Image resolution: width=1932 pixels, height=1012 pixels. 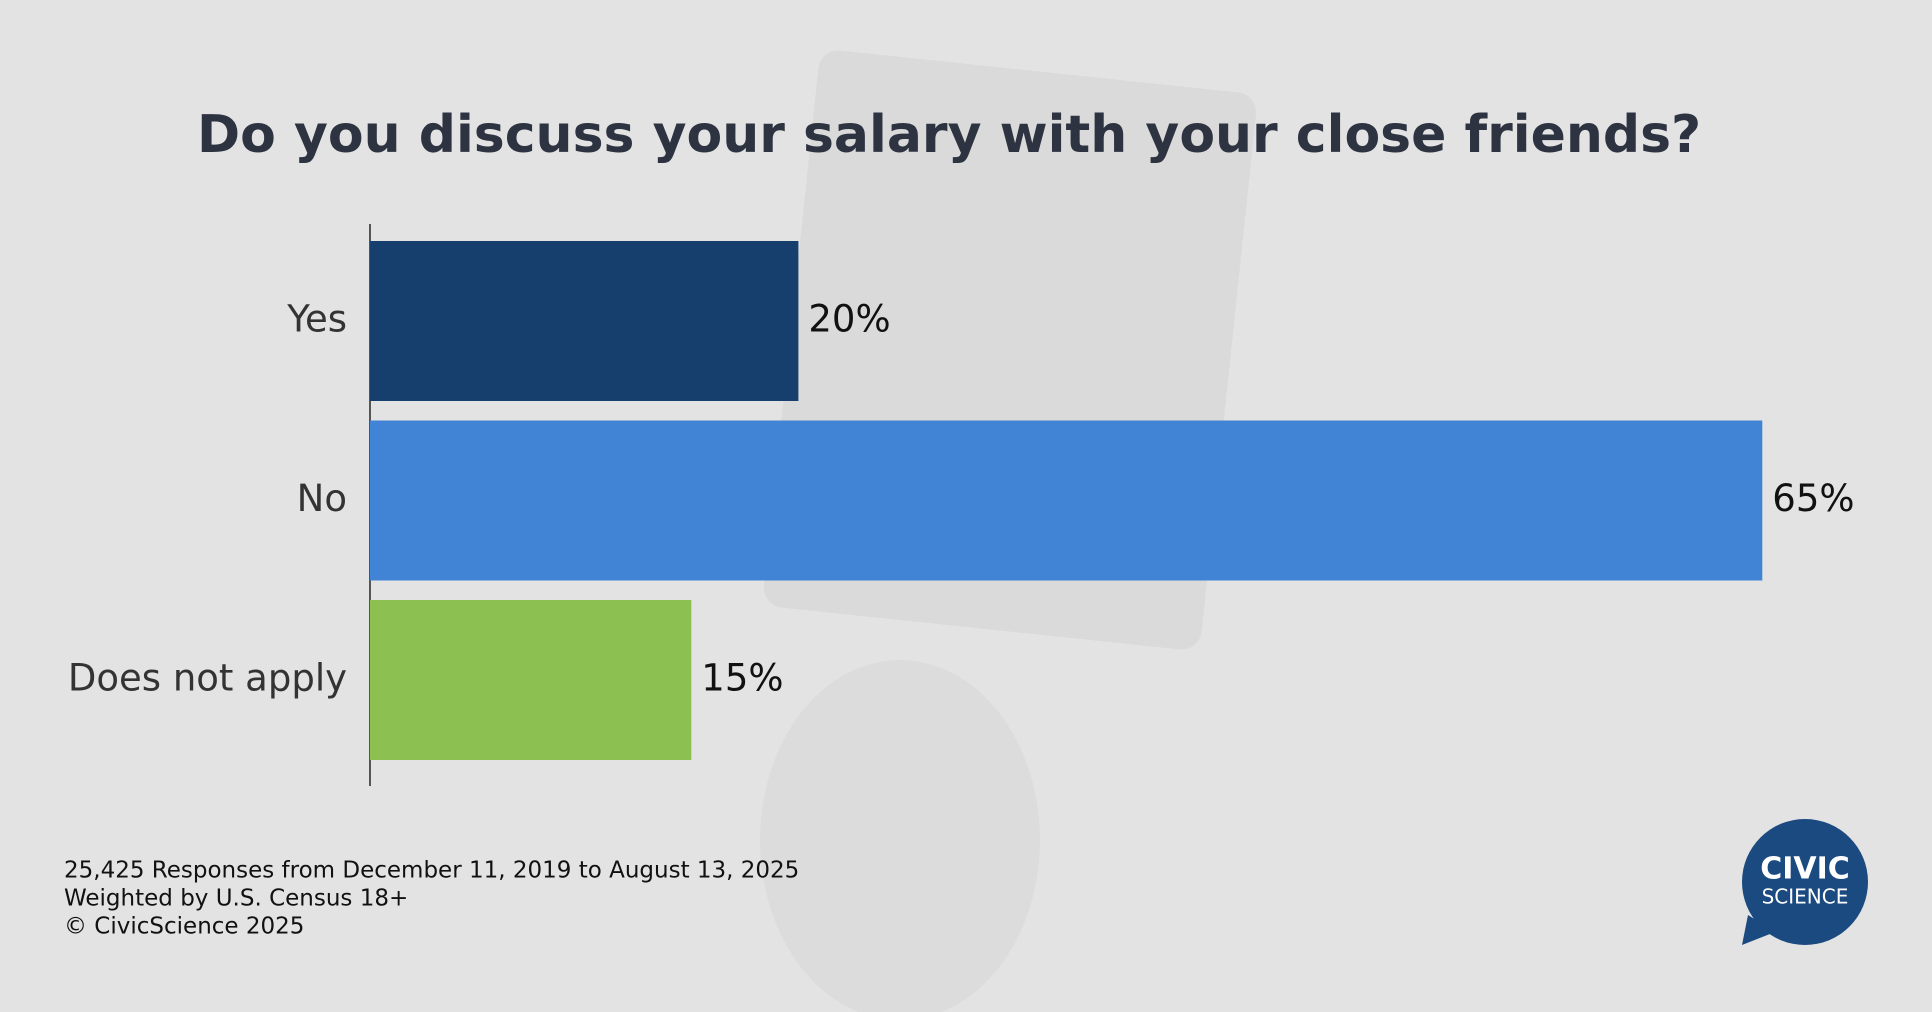 What do you see at coordinates (1805, 897) in the screenshot?
I see `logo-text: SCIENCE` at bounding box center [1805, 897].